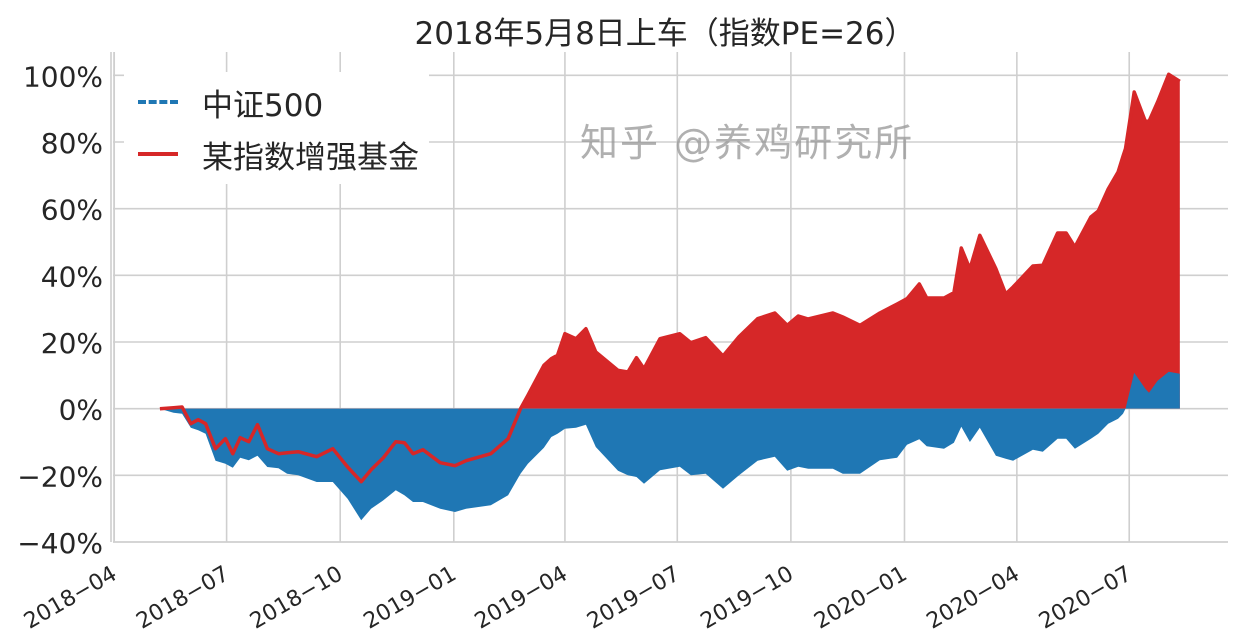 The width and height of the screenshot is (1242, 635). What do you see at coordinates (747, 598) in the screenshot?
I see `x-tick-label: 2019−10` at bounding box center [747, 598].